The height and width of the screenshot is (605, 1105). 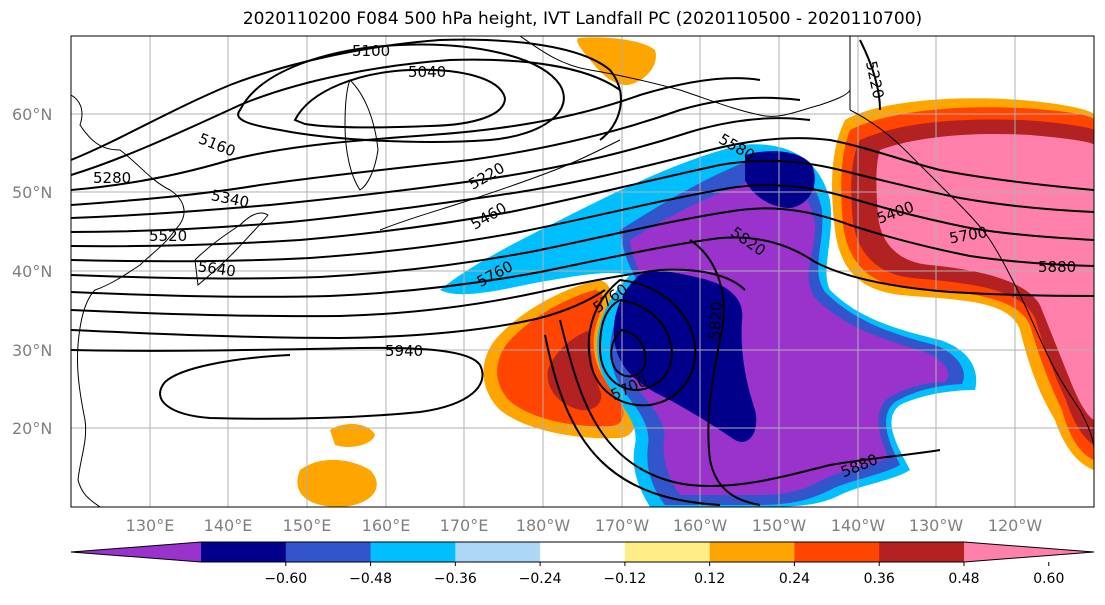 What do you see at coordinates (112, 178) in the screenshot?
I see `contour-label: 5280` at bounding box center [112, 178].